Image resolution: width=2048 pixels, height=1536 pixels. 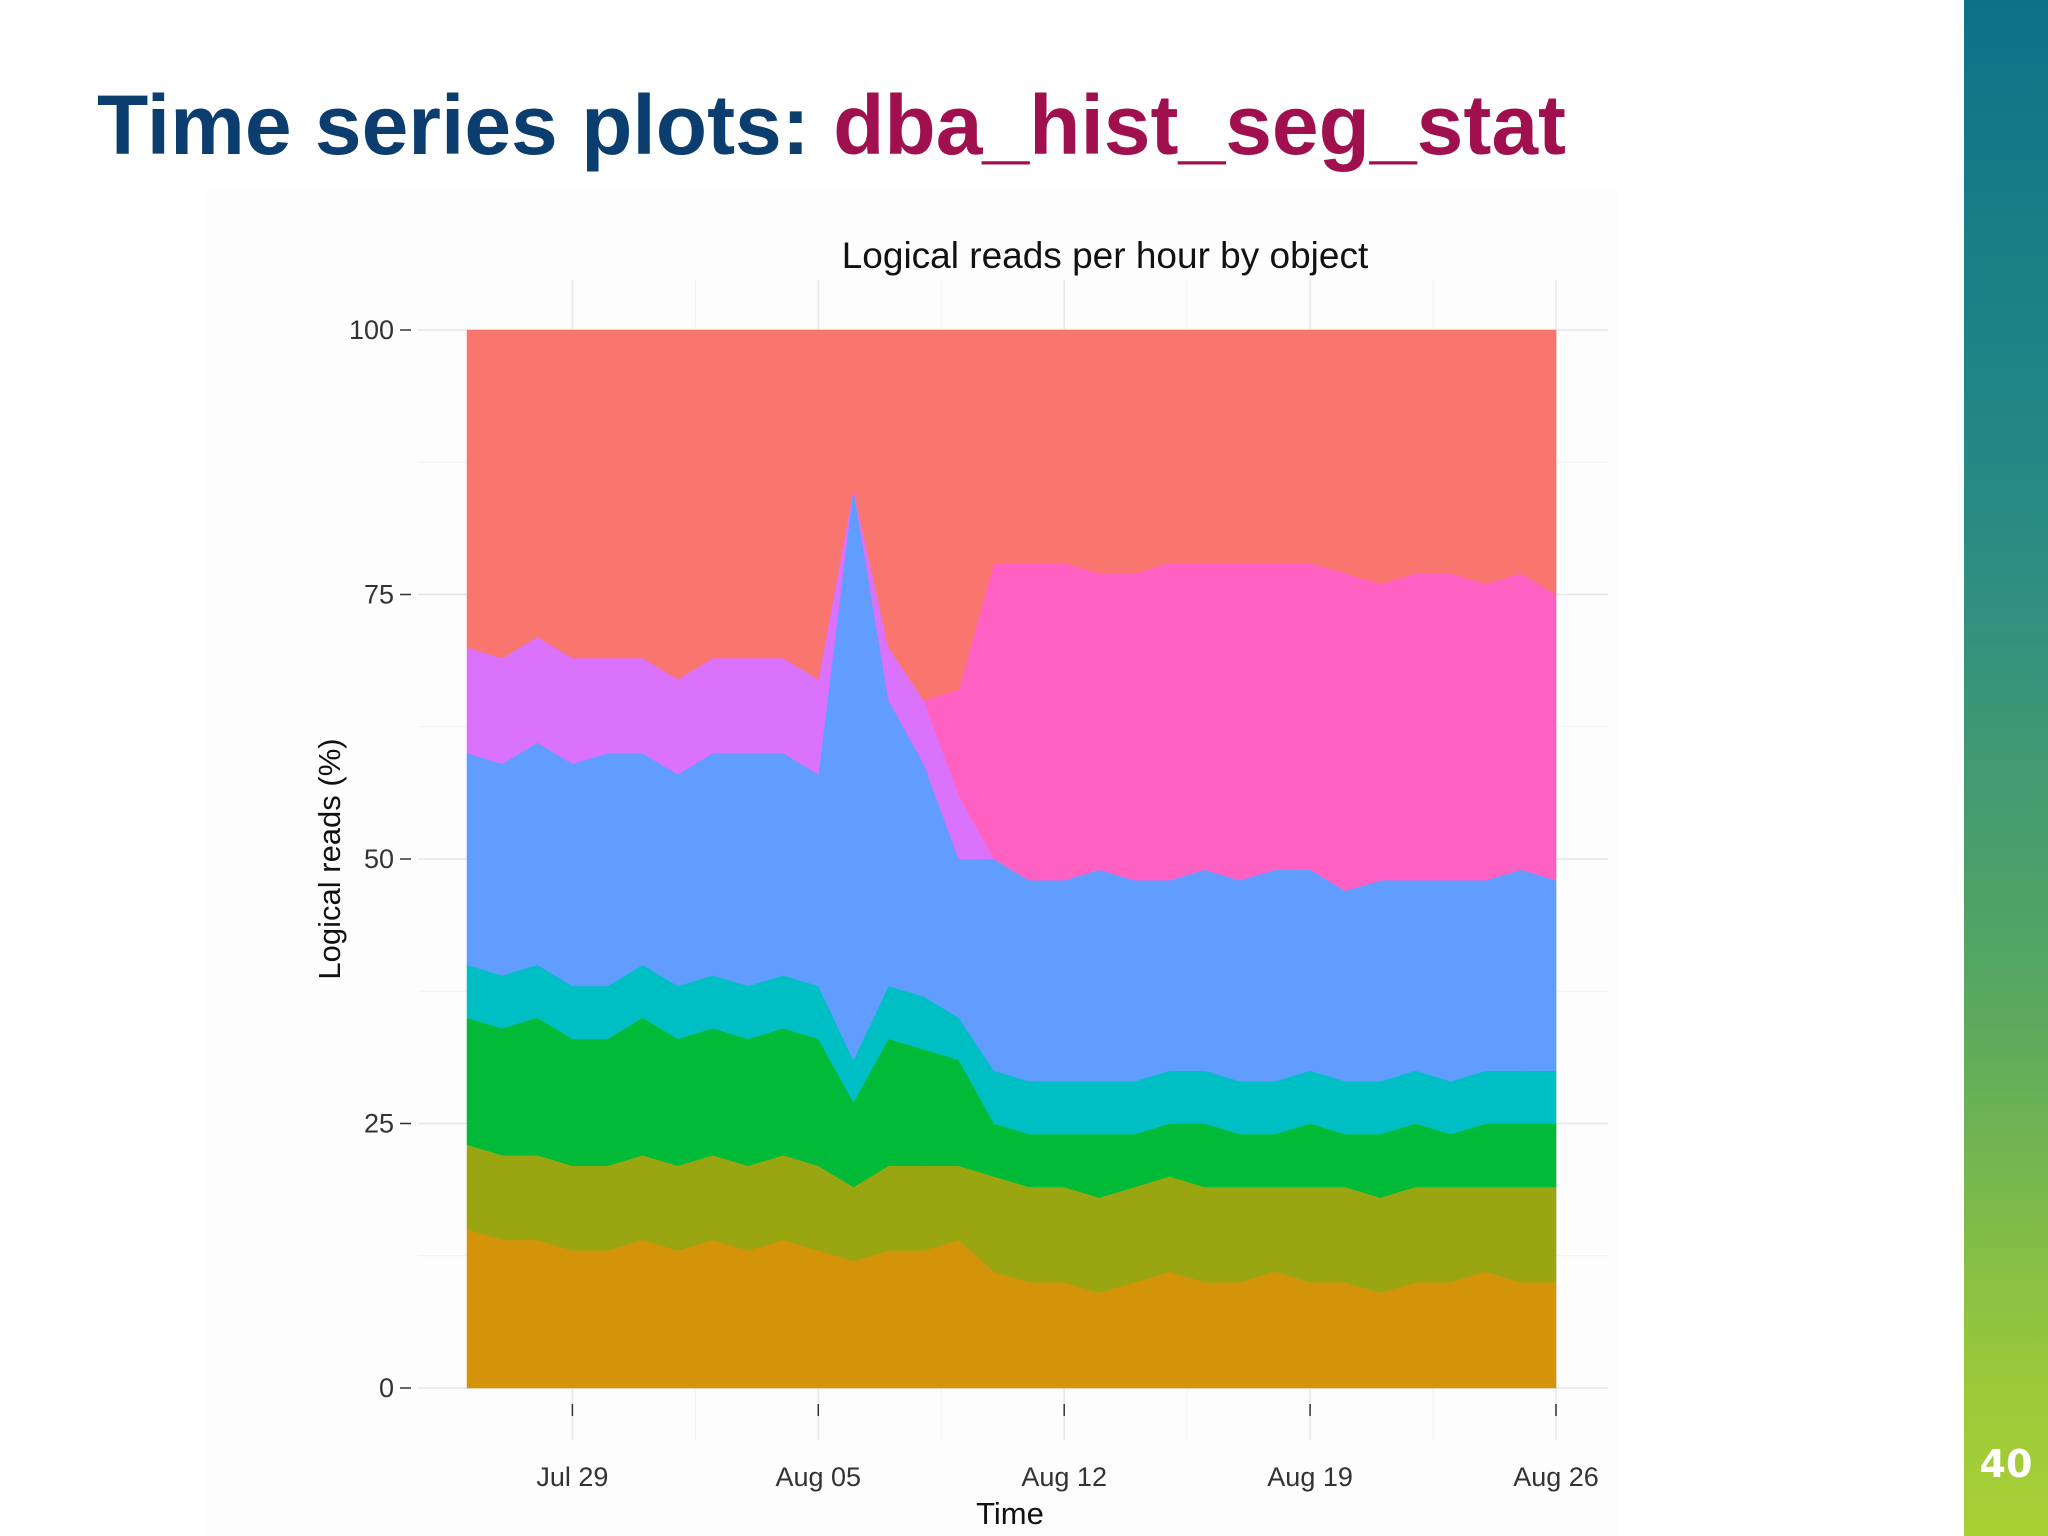 I want to click on x-tick-label: Aug 19, so click(x=1310, y=1477).